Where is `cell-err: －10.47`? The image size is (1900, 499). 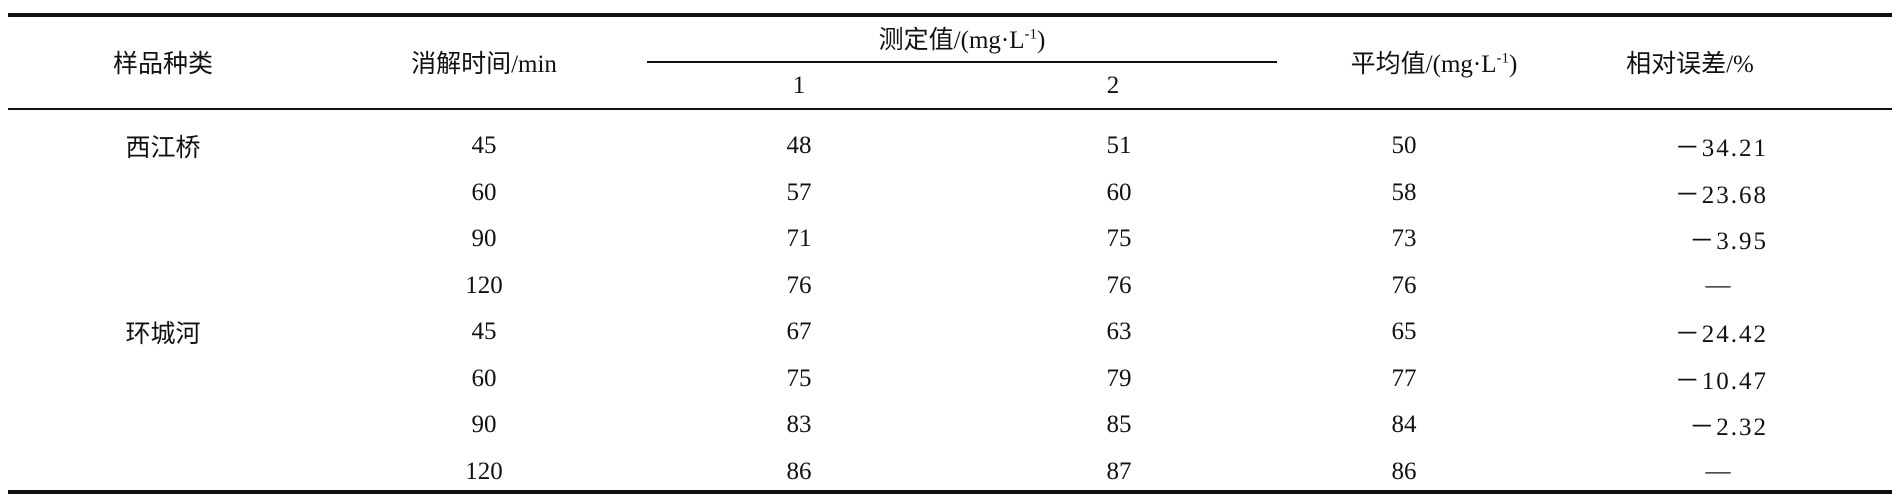 cell-err: －10.47 is located at coordinates (1721, 381).